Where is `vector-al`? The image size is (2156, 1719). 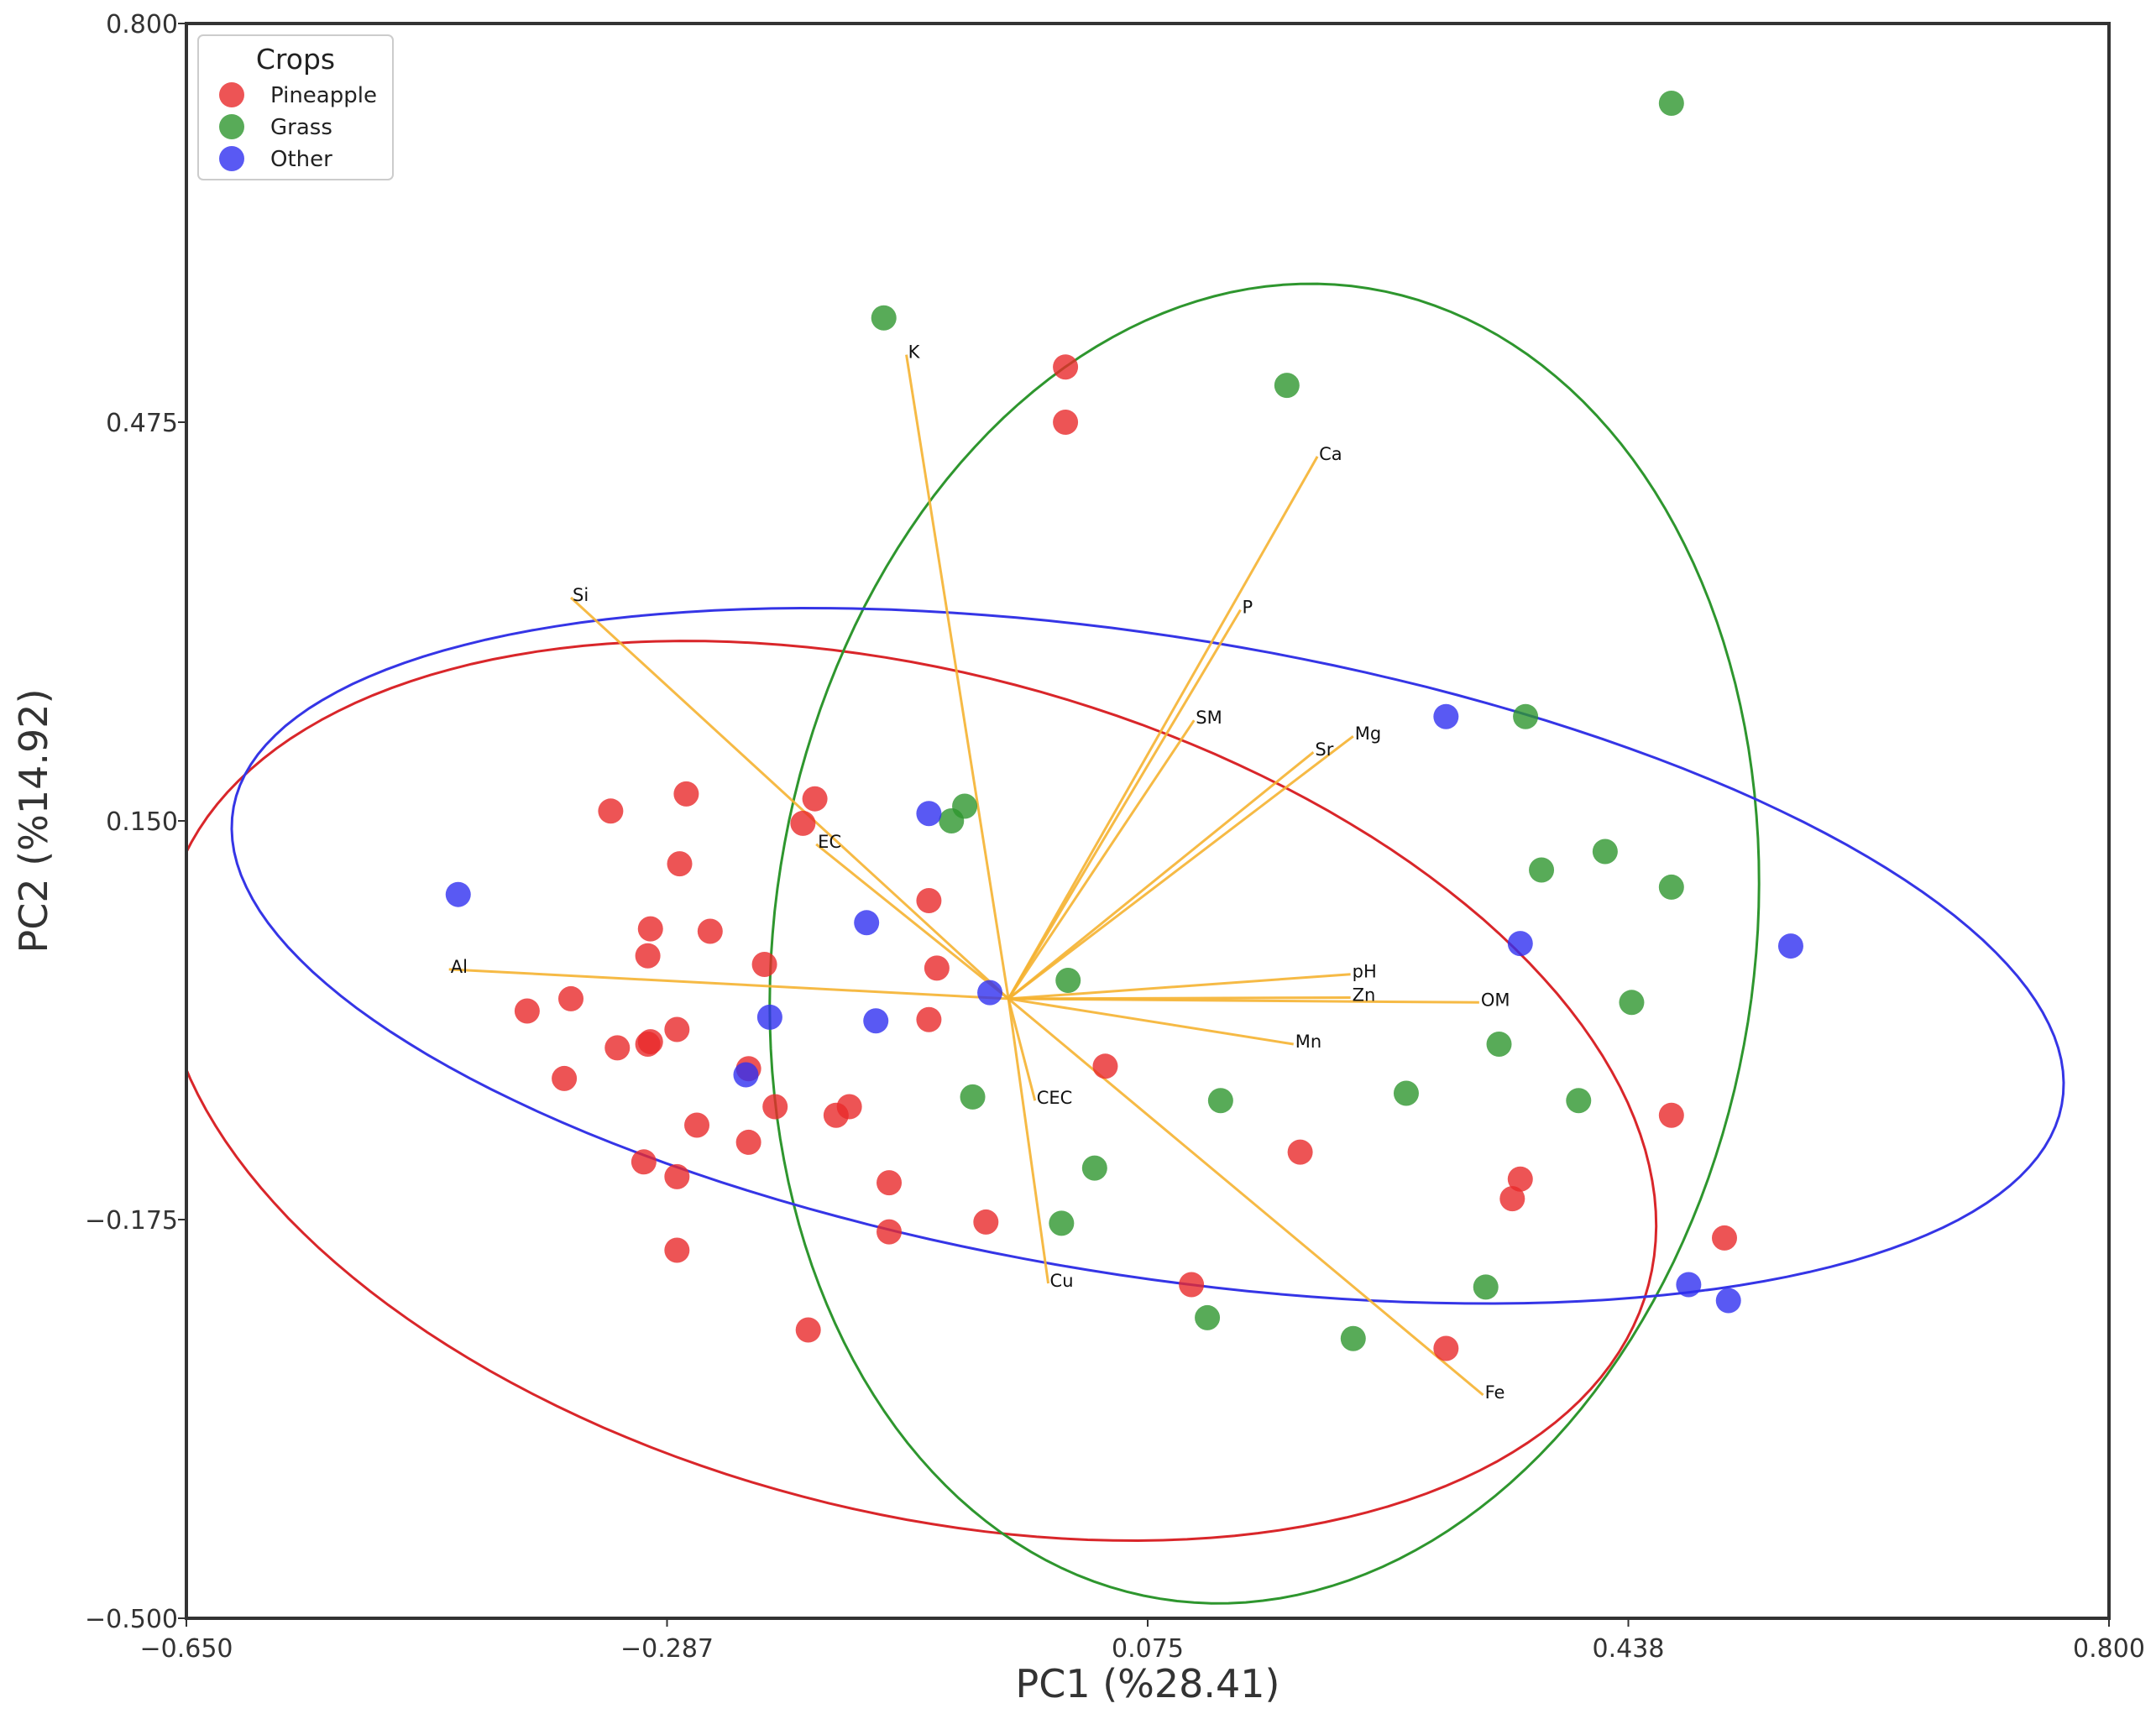 vector-al is located at coordinates (728, 984).